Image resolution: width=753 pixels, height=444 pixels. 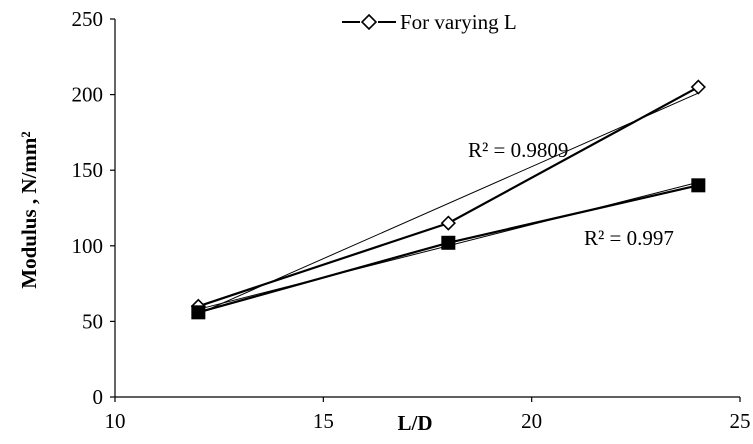 I want to click on x-tick-label: 25, so click(x=740, y=421).